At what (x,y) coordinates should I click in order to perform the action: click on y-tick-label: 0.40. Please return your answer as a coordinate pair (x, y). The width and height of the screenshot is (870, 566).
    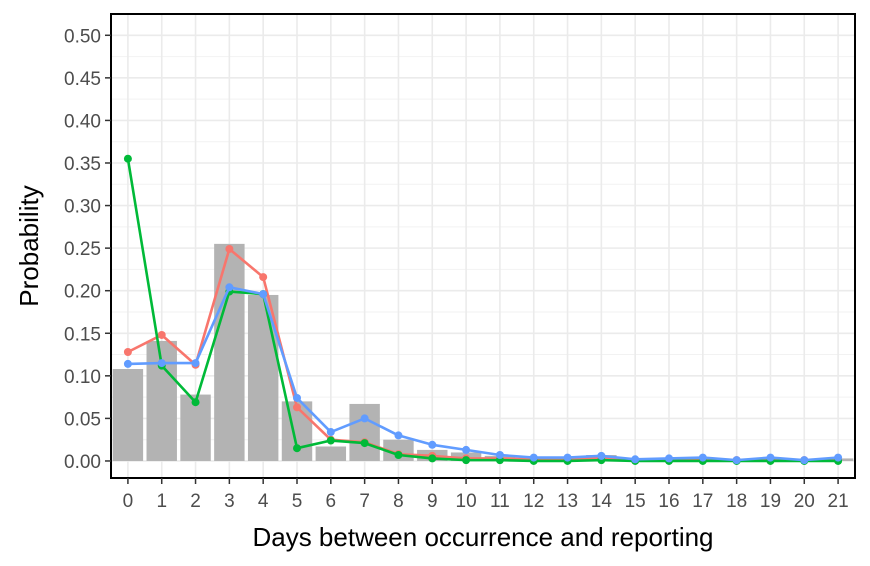
    Looking at the image, I should click on (82, 121).